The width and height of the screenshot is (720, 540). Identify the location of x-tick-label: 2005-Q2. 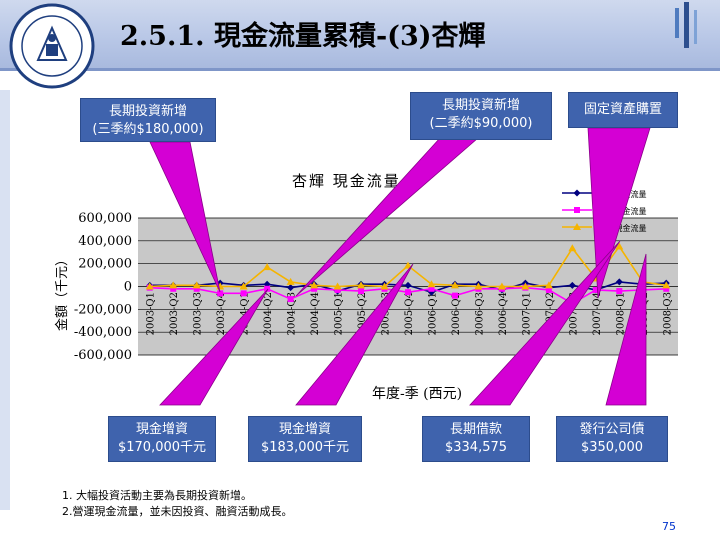
(362, 313).